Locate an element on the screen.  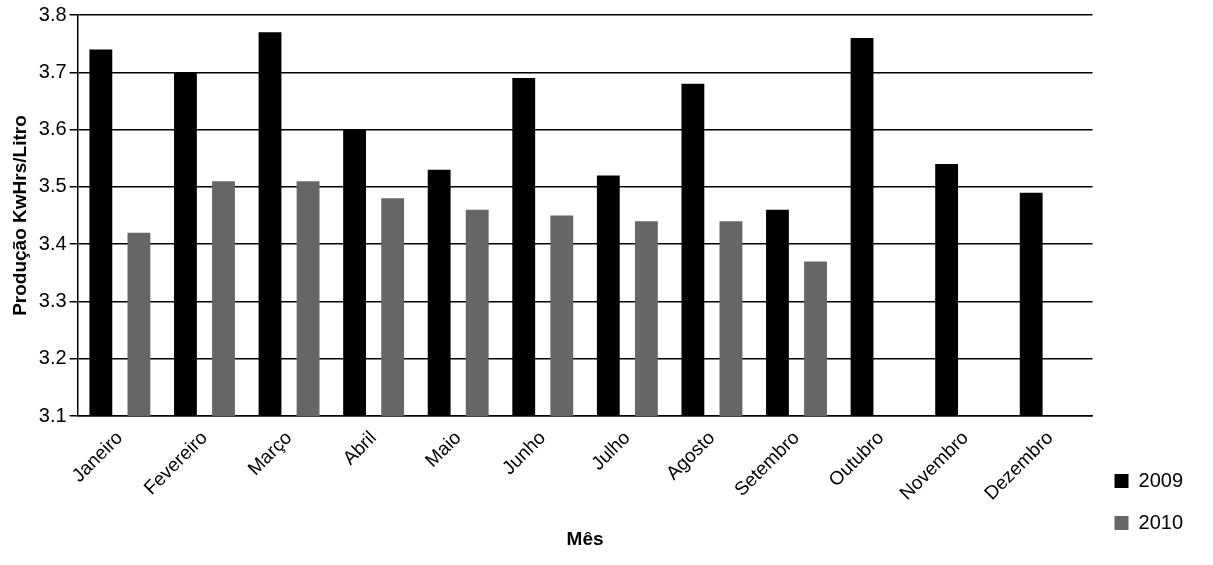
y-tick-label: 3.6 is located at coordinates (52, 128).